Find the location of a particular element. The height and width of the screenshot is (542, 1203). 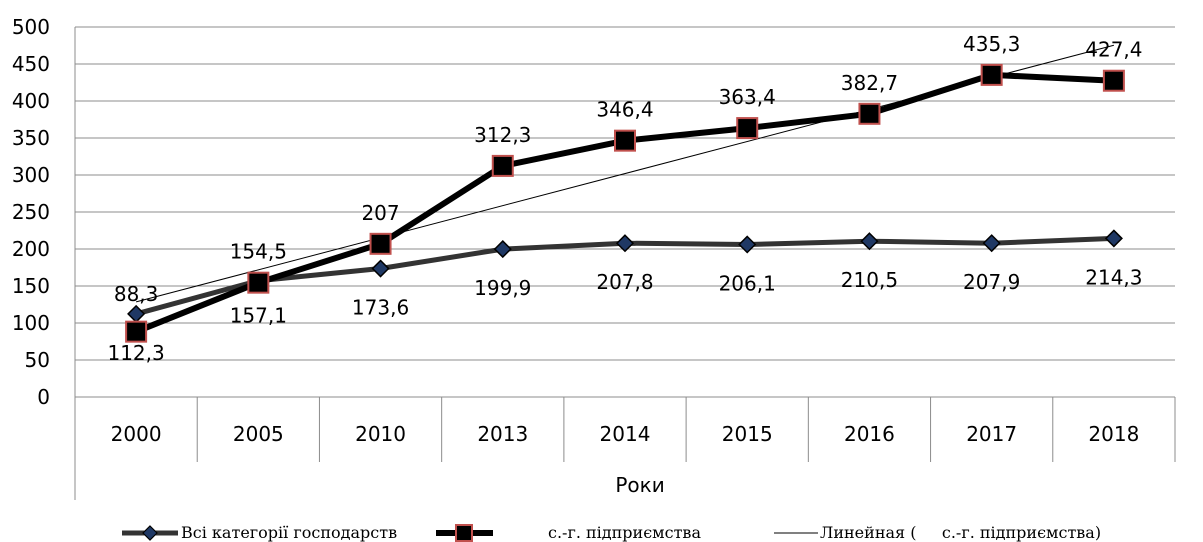

x-tick-label: 2000 is located at coordinates (136, 434).